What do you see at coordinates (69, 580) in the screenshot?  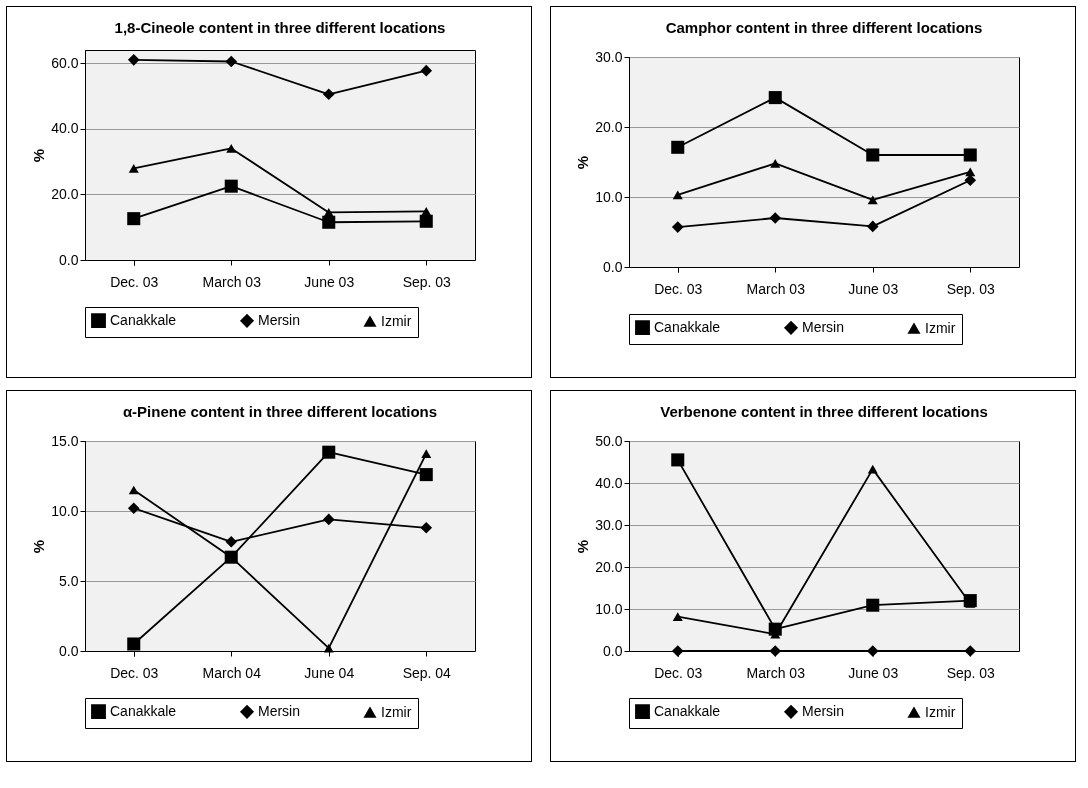 I see `y-tick-label: 5.0` at bounding box center [69, 580].